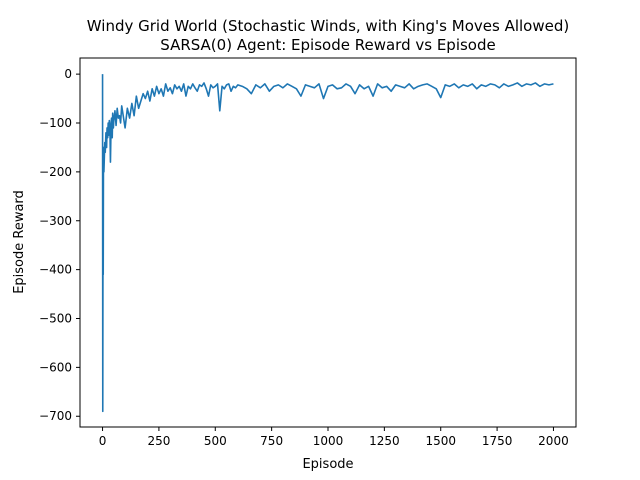 The width and height of the screenshot is (640, 480). Describe the element at coordinates (68, 74) in the screenshot. I see `y-tick-label: 0` at that location.